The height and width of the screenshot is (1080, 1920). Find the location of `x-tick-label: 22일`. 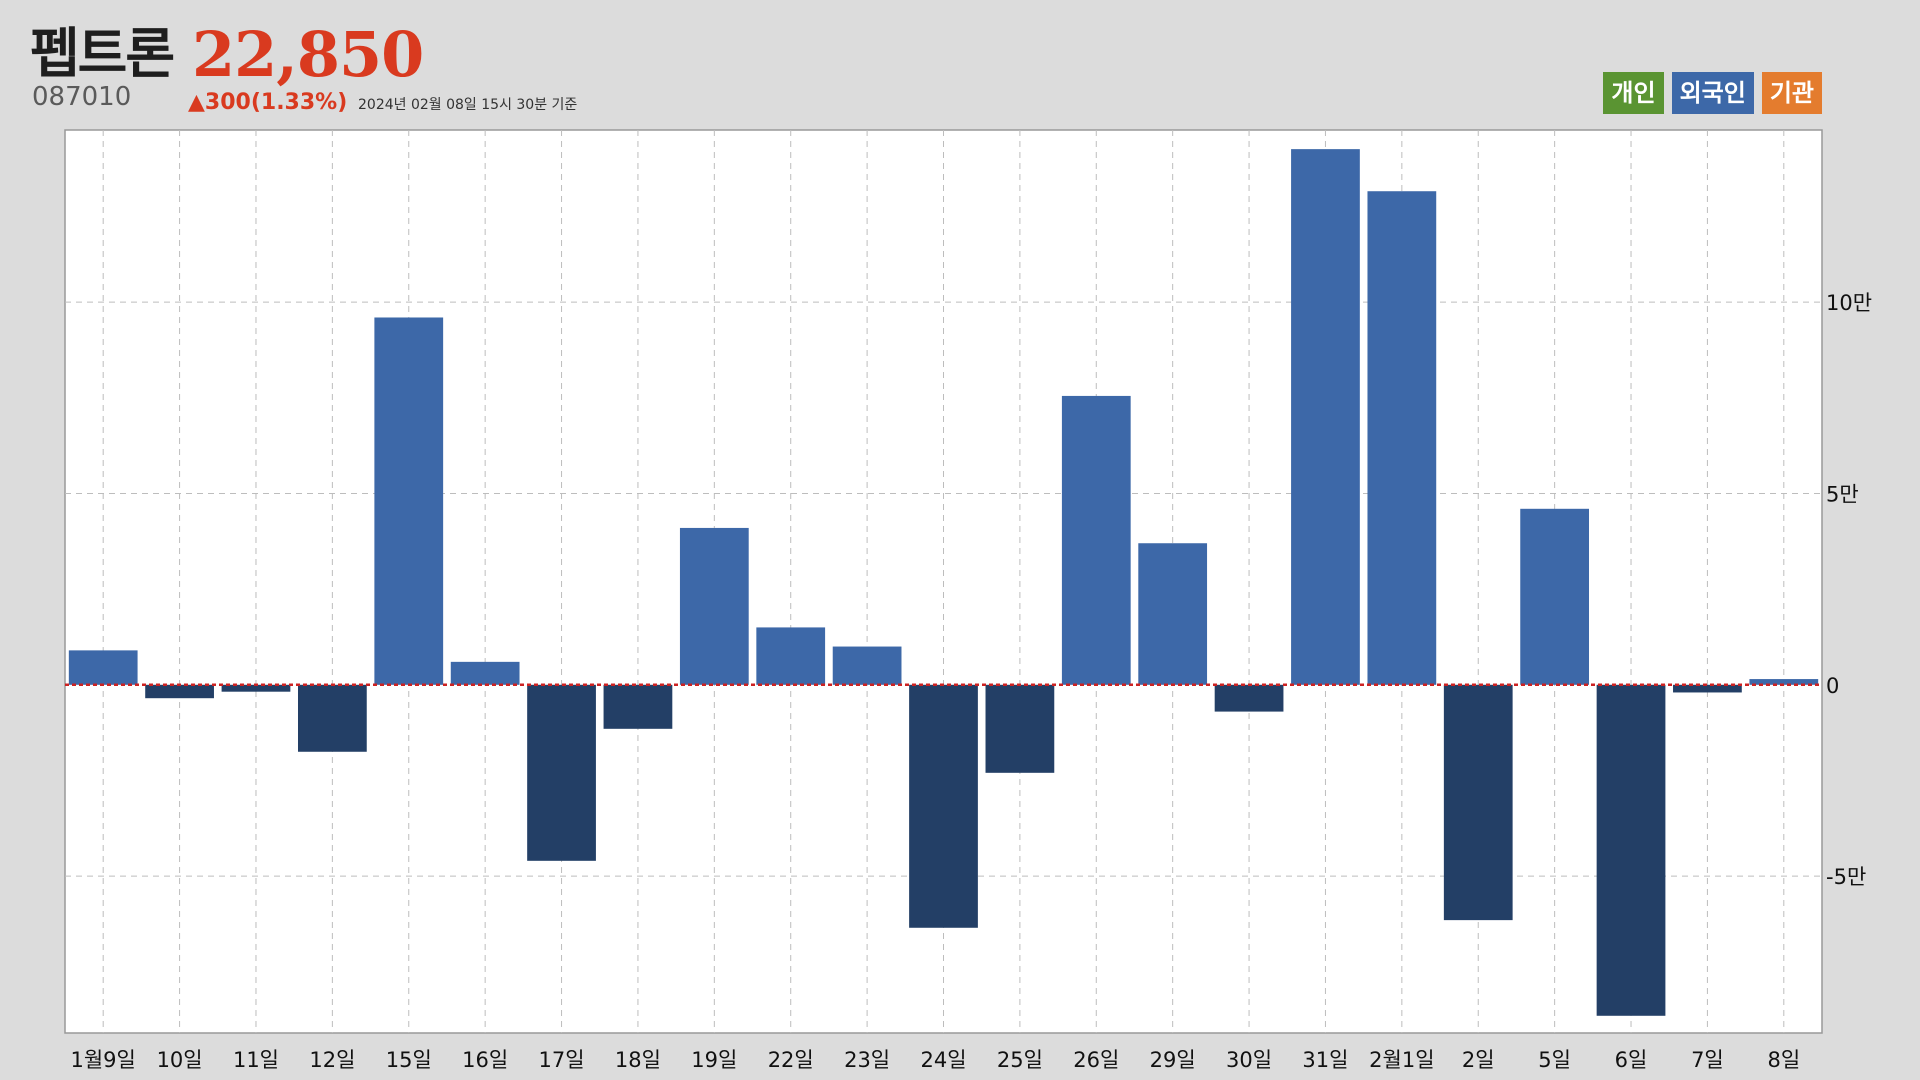

x-tick-label: 22일 is located at coordinates (791, 1060).